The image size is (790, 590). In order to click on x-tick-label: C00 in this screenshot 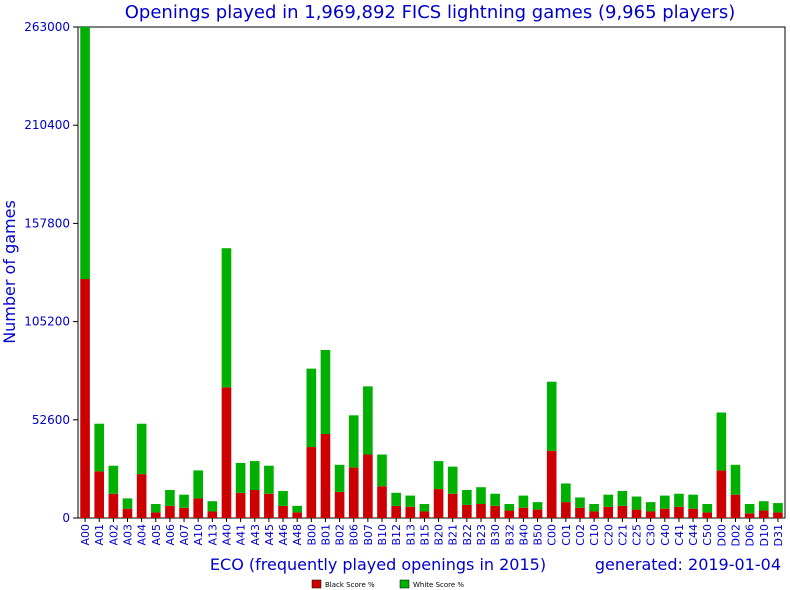, I will do `click(552, 535)`.